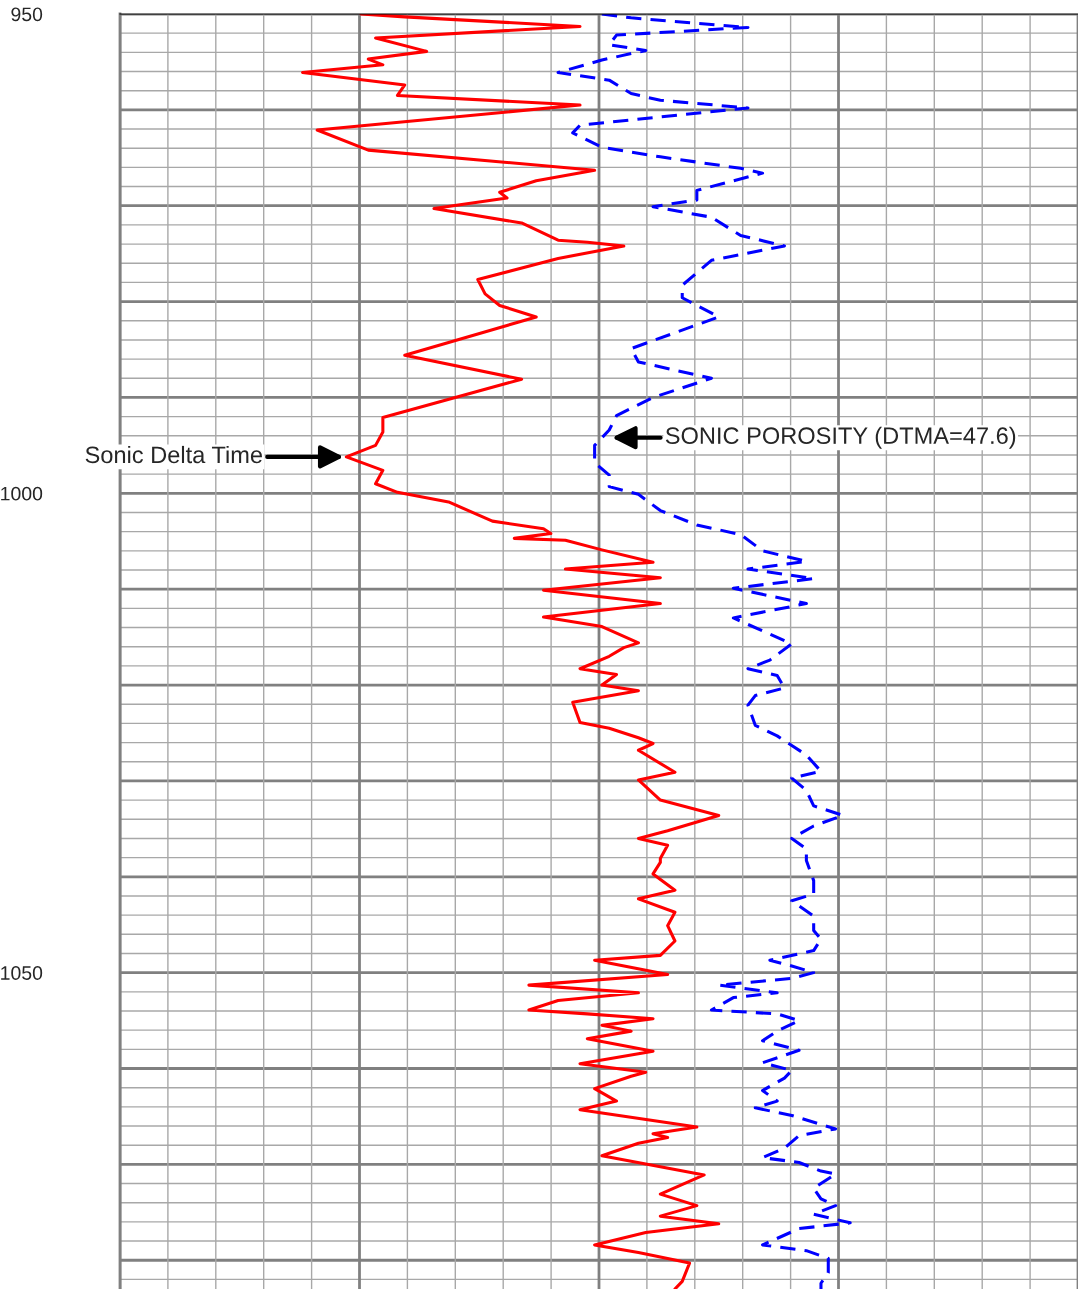 This screenshot has height=1289, width=1078. What do you see at coordinates (173, 454) in the screenshot?
I see `annotation: Sonic Delta Time` at bounding box center [173, 454].